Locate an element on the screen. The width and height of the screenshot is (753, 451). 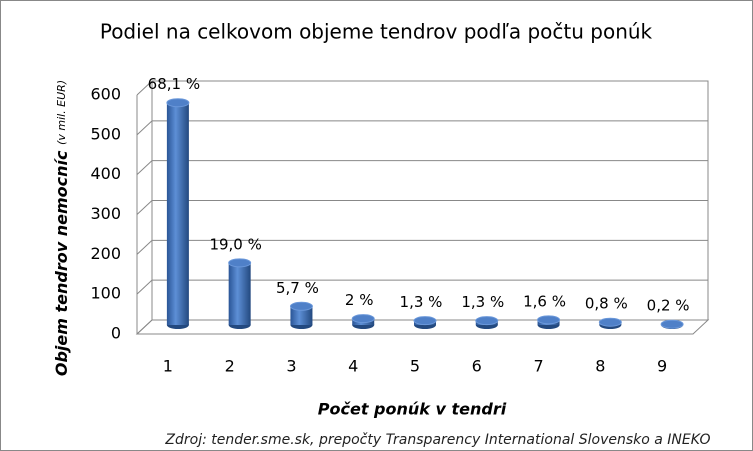
y-tick-label: 200 is located at coordinates (105, 253).